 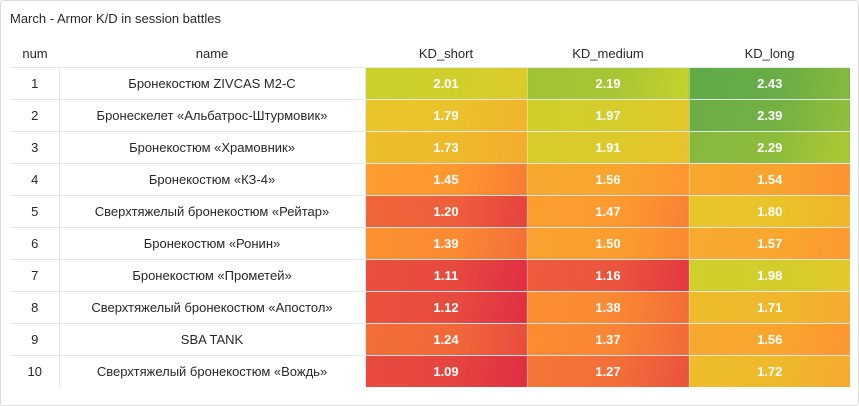 I want to click on kd-long-cell: 1.57, so click(x=769, y=243).